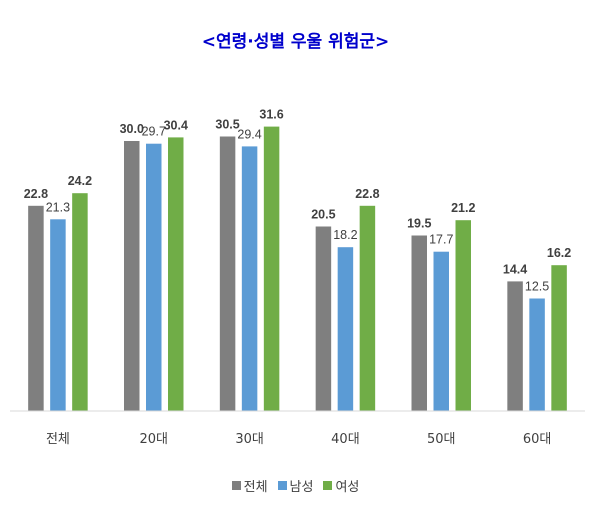  Describe the element at coordinates (132, 129) in the screenshot. I see `data-label-전체-20대: 30.0` at that location.